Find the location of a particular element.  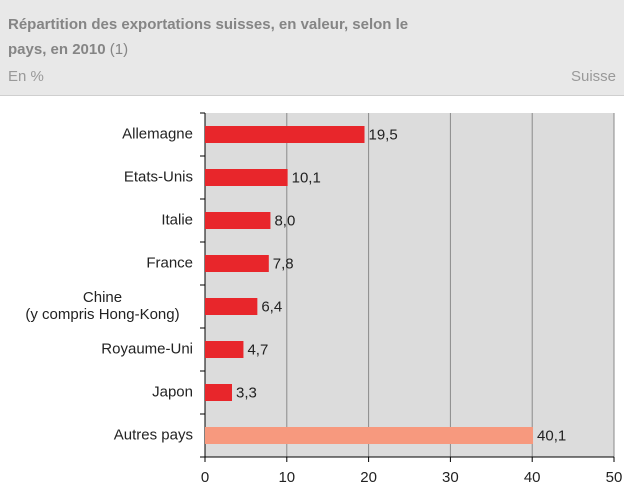

source: Suisse is located at coordinates (593, 76).